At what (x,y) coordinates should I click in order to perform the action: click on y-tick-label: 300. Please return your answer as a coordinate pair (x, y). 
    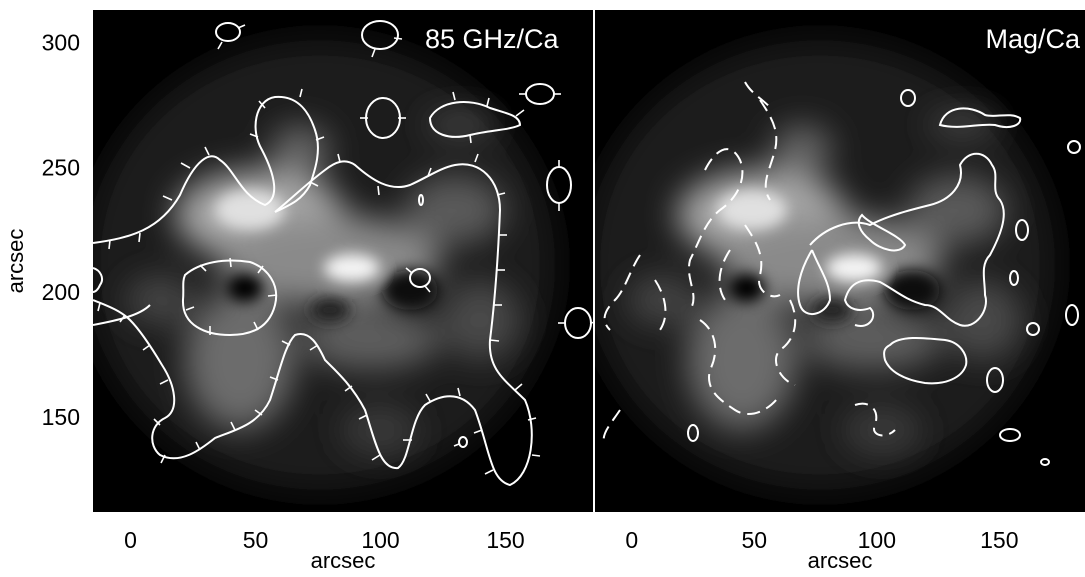
    Looking at the image, I should click on (61, 43).